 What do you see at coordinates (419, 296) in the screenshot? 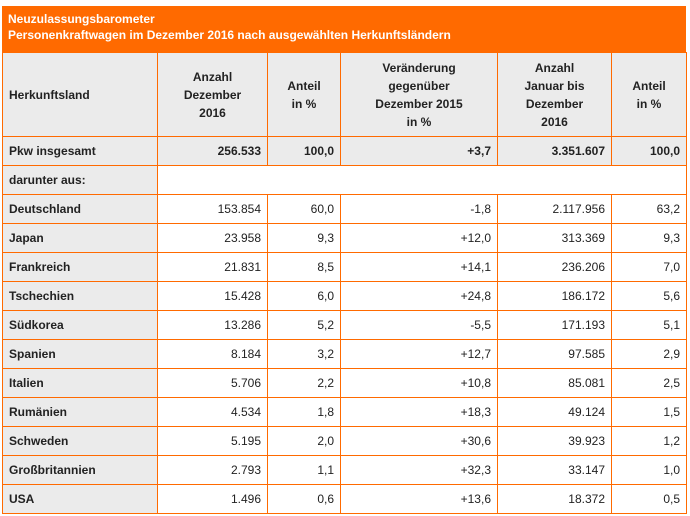
I see `cell: +24,8` at bounding box center [419, 296].